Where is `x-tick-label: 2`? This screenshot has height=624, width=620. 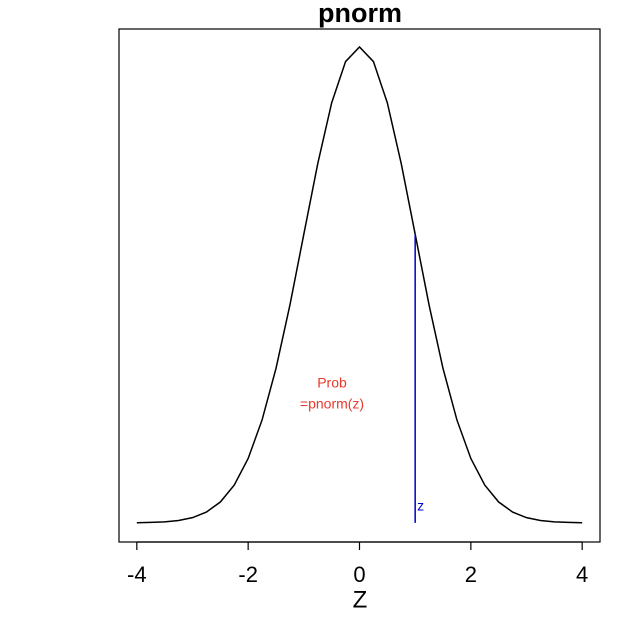
x-tick-label: 2 is located at coordinates (471, 574).